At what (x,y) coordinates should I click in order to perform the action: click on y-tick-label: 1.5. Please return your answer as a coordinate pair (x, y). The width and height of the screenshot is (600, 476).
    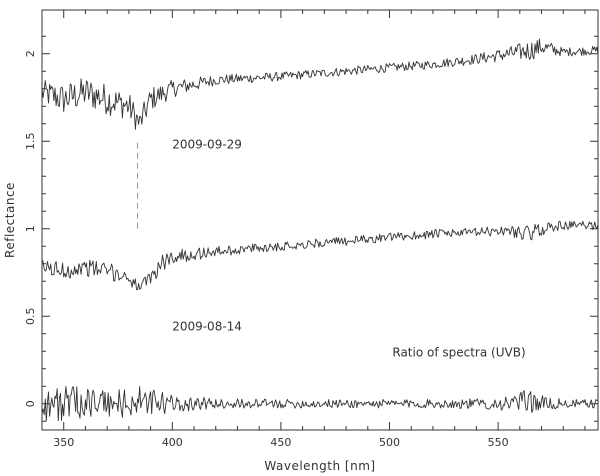
    Looking at the image, I should click on (30, 142).